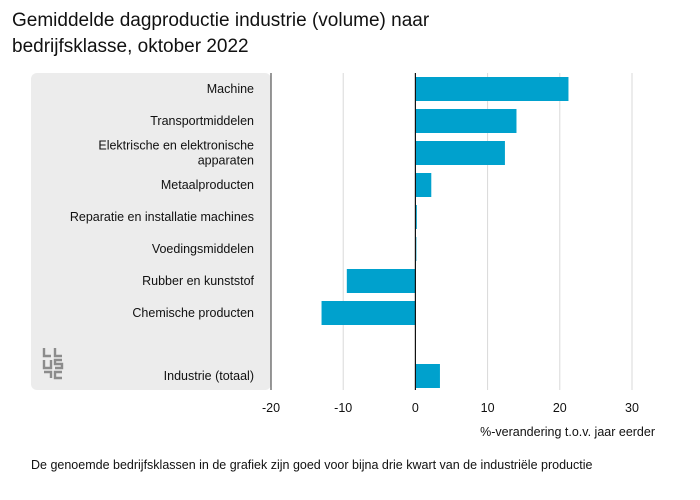 This screenshot has width=700, height=500. What do you see at coordinates (560, 408) in the screenshot?
I see `x-tick-label: 20` at bounding box center [560, 408].